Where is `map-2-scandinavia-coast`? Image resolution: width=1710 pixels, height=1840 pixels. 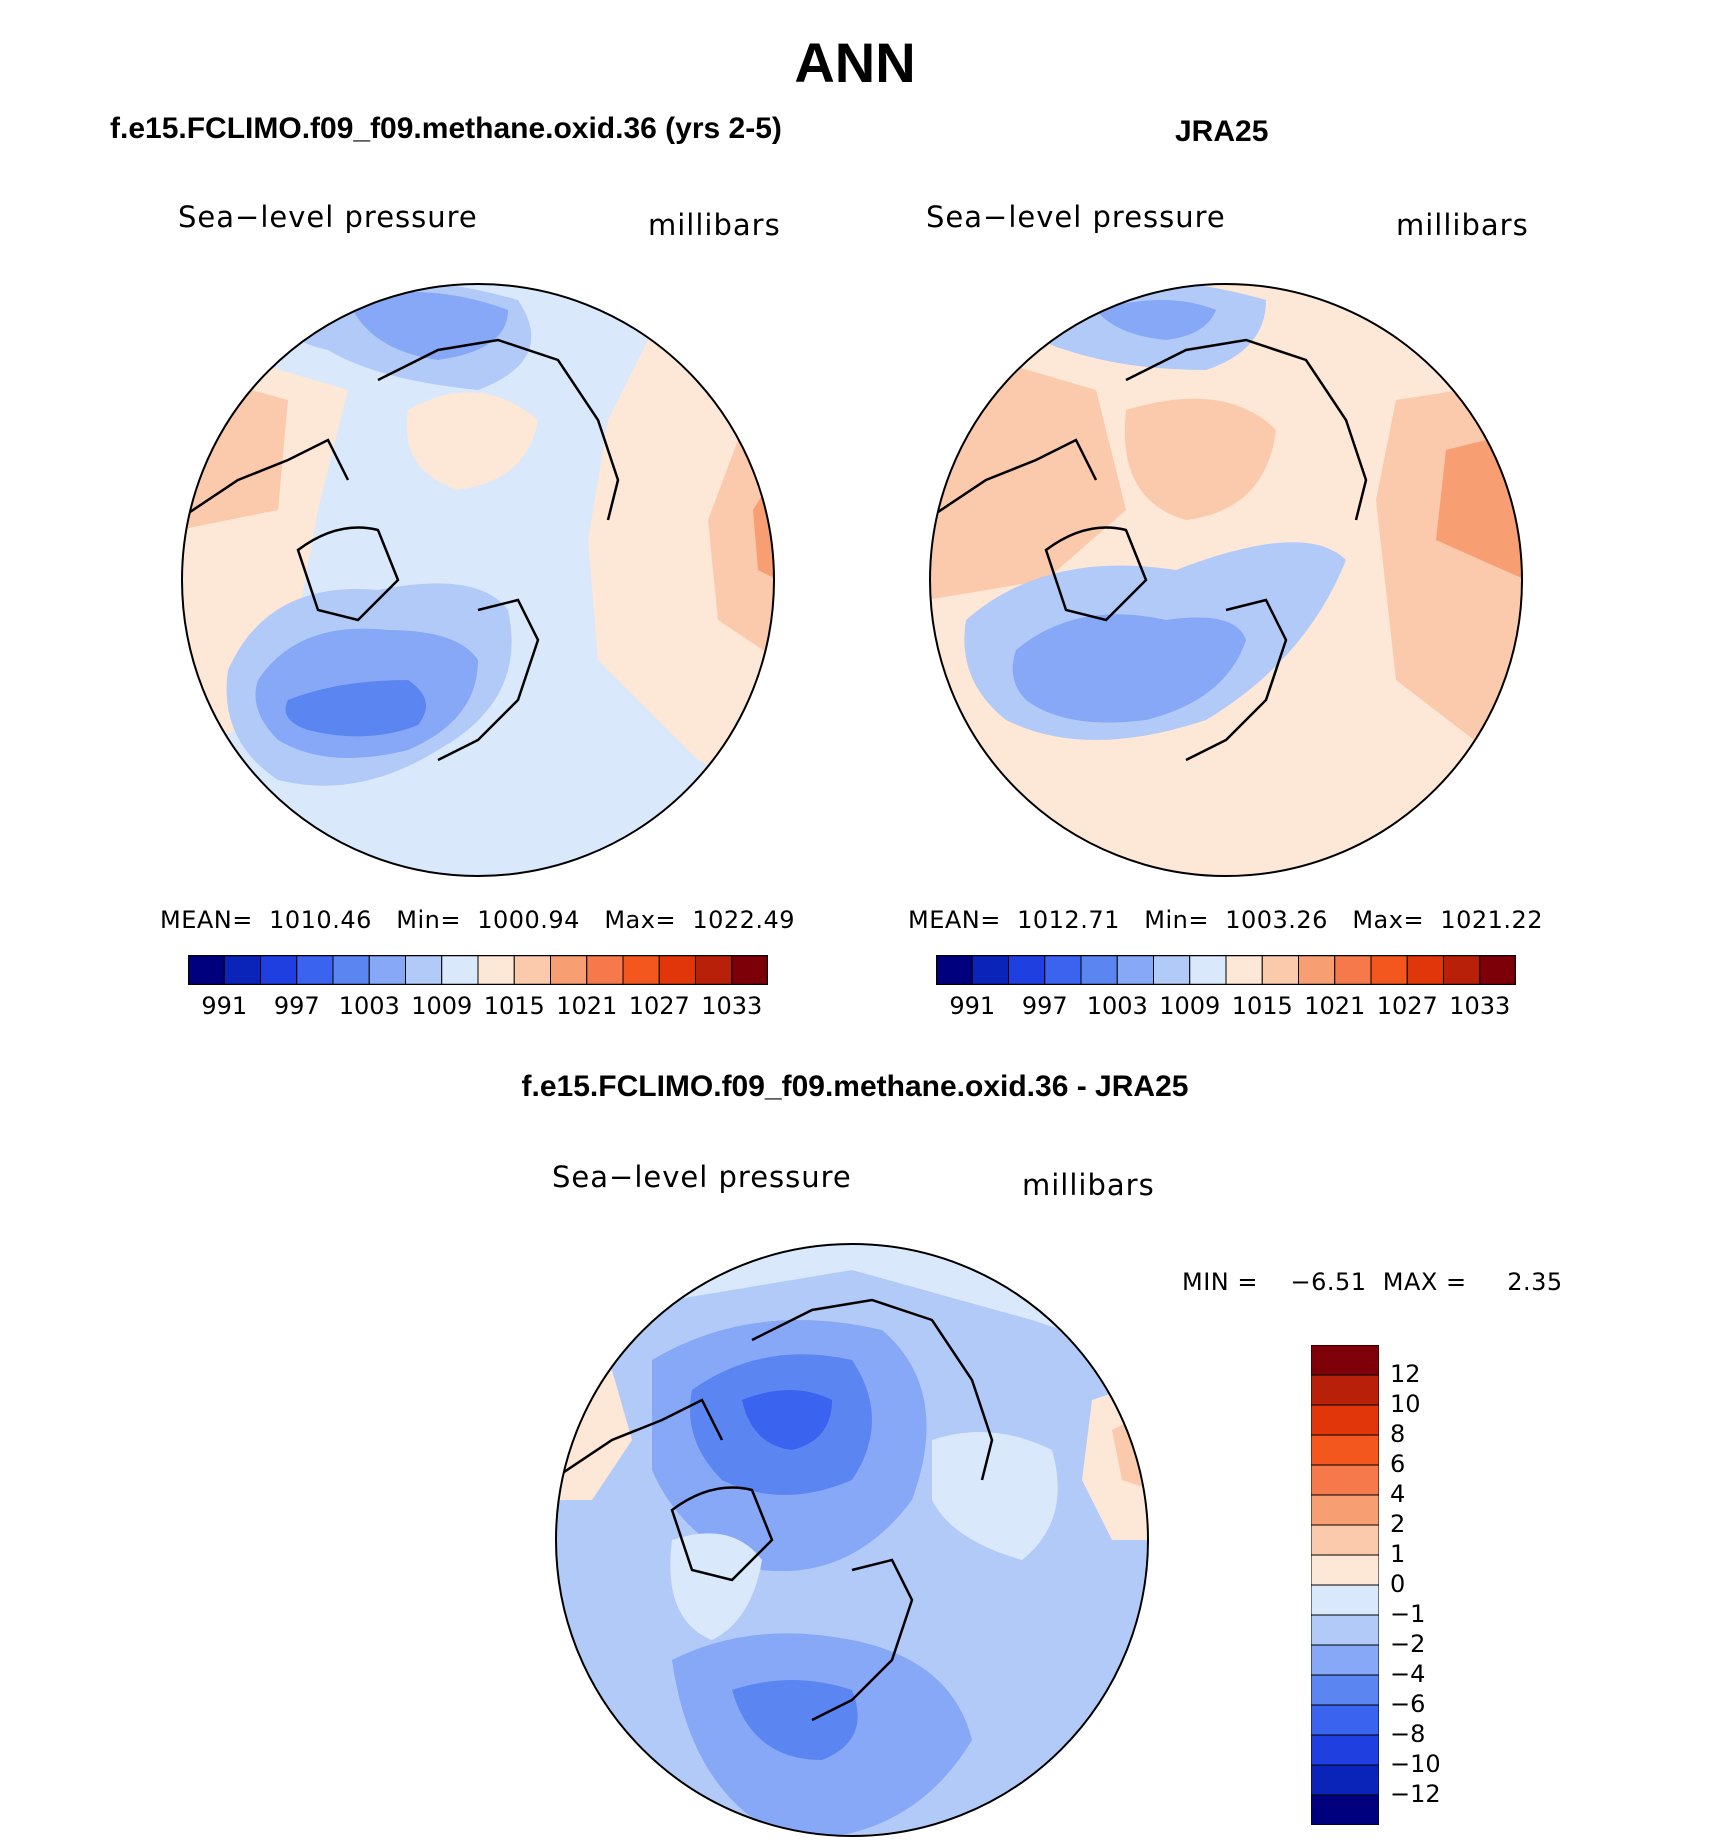
map-2-scandinavia-coast is located at coordinates (1236, 680).